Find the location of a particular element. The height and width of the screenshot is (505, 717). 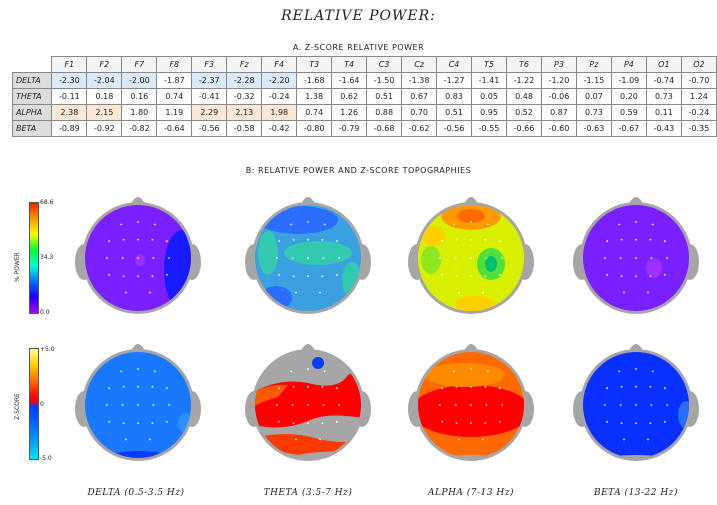

table-cell: -0.80 is located at coordinates (314, 128).